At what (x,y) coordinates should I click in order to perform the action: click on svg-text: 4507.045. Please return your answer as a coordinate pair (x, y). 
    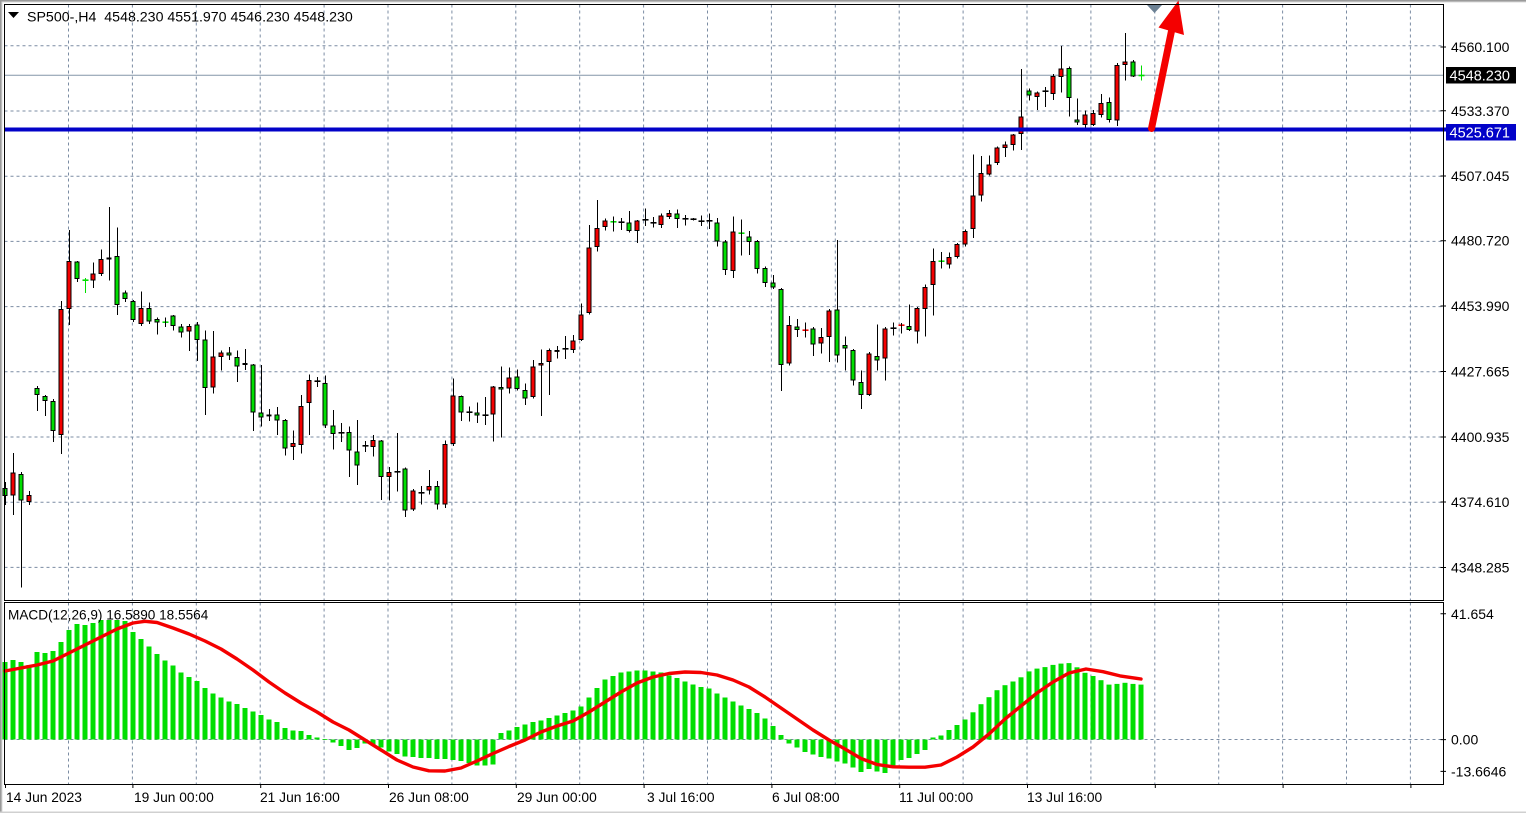
    Looking at the image, I should click on (1480, 176).